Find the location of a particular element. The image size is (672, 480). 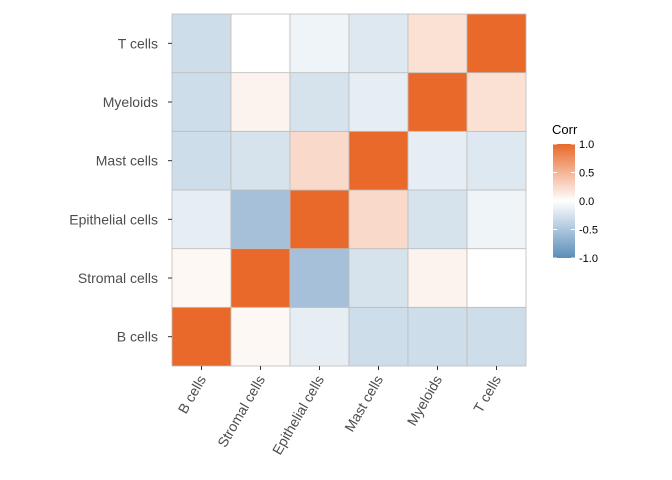

y-tick-label: Mast cells is located at coordinates (127, 161).